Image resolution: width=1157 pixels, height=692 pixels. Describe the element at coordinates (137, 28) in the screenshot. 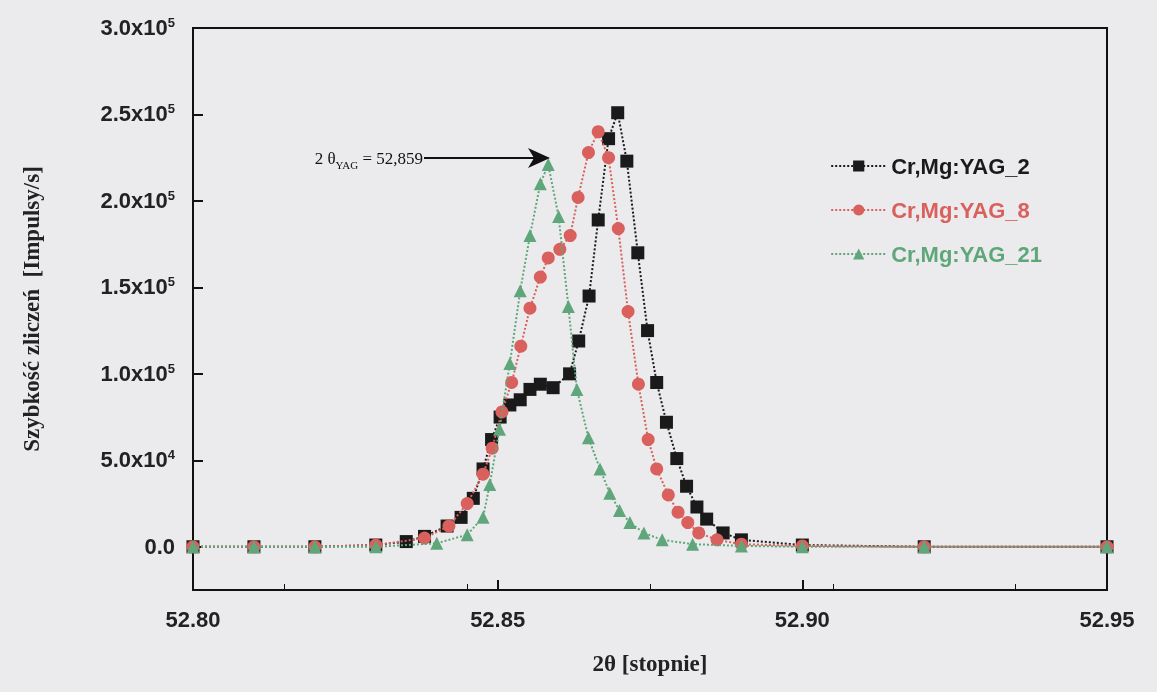

I see `y-tick-label: 3.0x10$^{5}$` at that location.